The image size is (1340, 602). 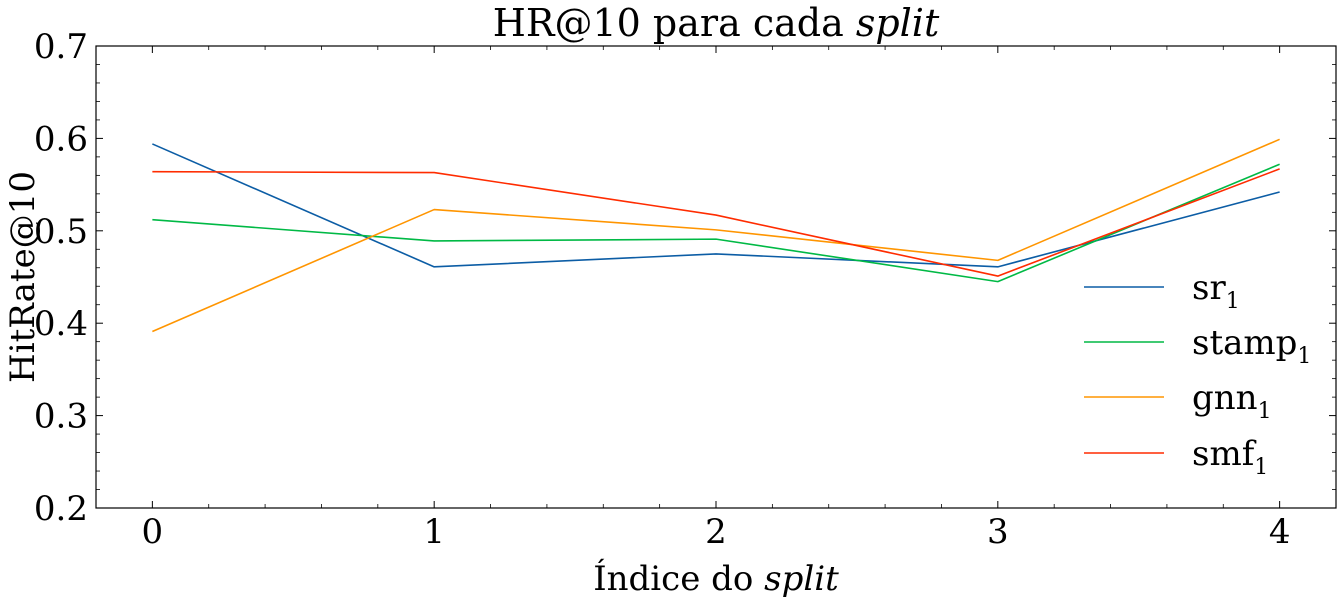 I want to click on x-tick-label: 3, so click(x=998, y=532).